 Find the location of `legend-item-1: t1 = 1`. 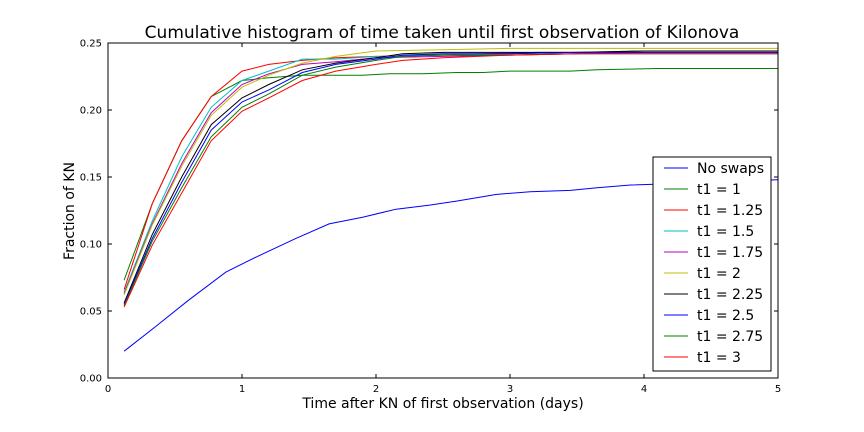

legend-item-1: t1 = 1 is located at coordinates (702, 190).